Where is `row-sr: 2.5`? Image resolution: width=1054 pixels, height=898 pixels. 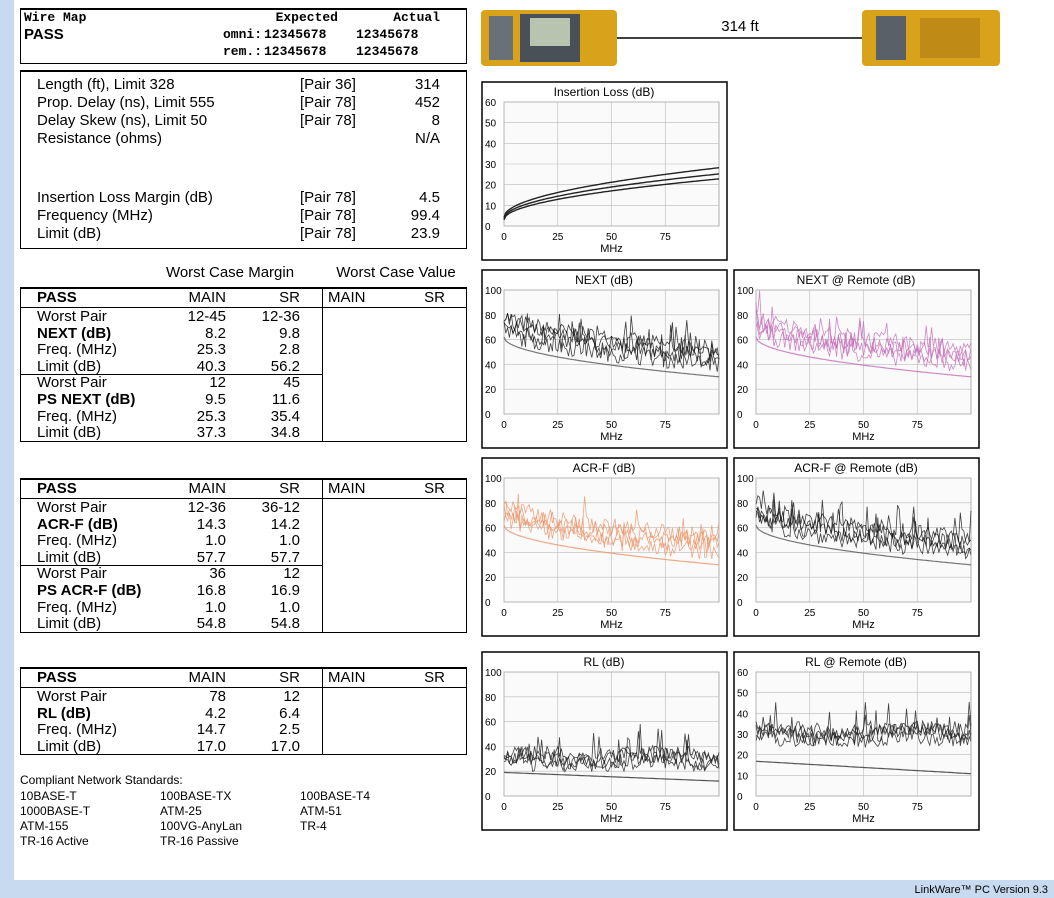 row-sr: 2.5 is located at coordinates (289, 730).